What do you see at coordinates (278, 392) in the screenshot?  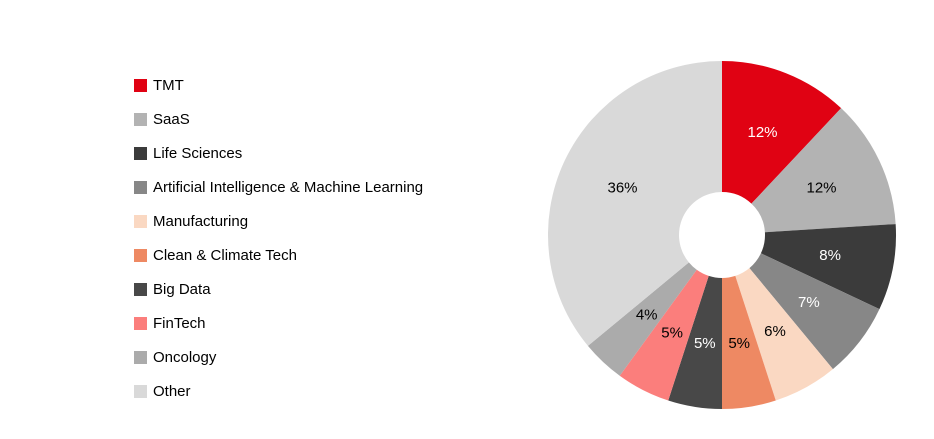 I see `legend-item: Other` at bounding box center [278, 392].